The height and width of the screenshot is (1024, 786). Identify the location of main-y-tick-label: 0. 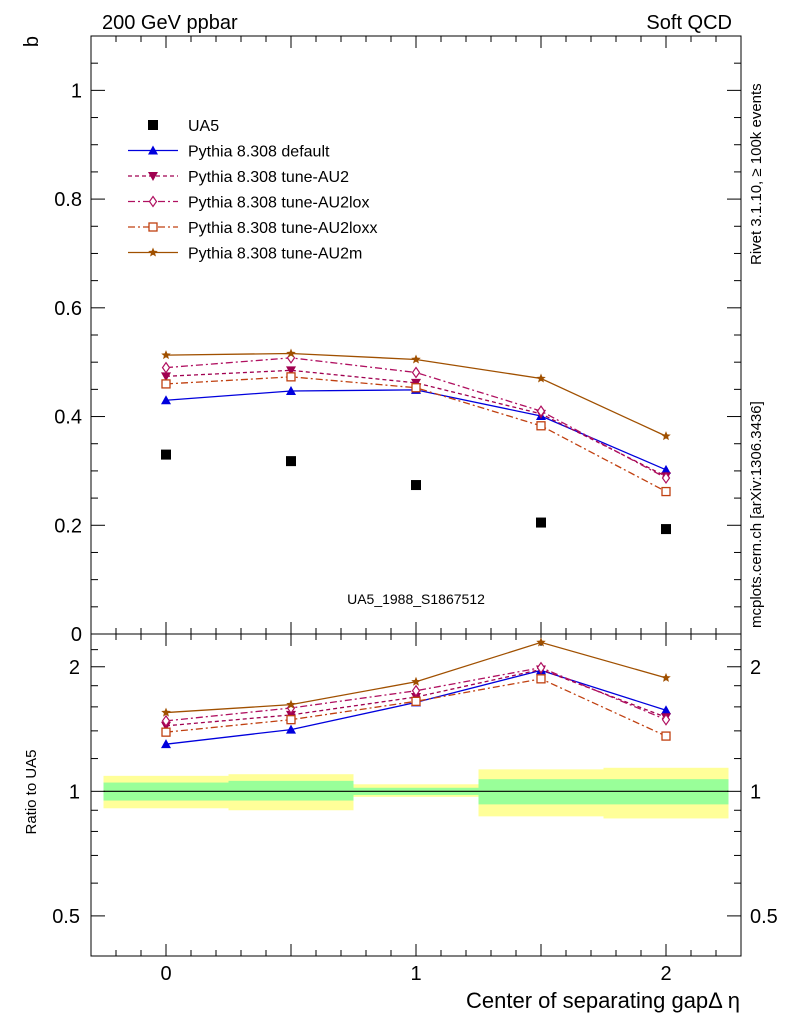
(76, 635).